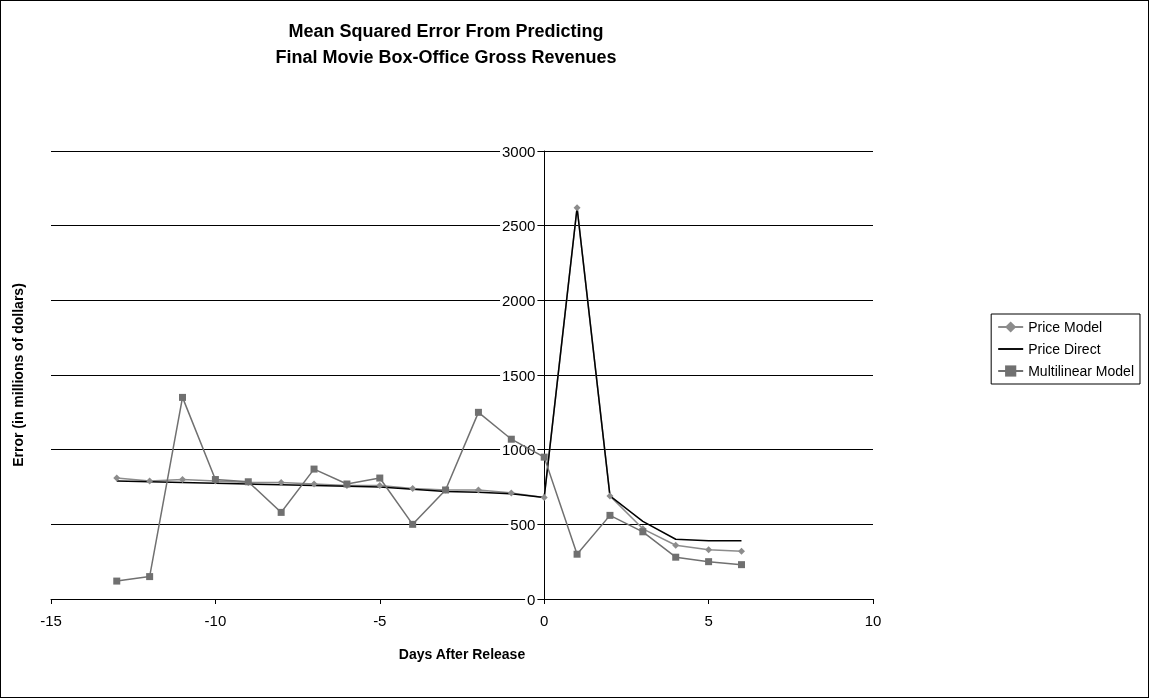 This screenshot has height=698, width=1149. I want to click on x-axis-title: Days After Release, so click(462, 654).